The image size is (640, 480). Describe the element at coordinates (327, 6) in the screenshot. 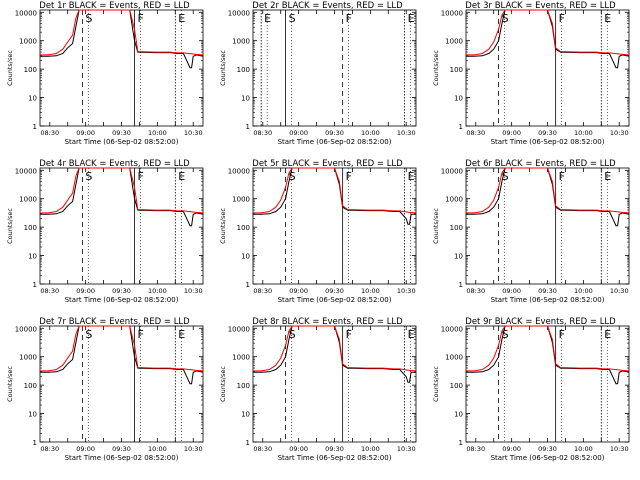

I see `chart-title: Det 2r BLACK = Events, RED = LLD` at that location.